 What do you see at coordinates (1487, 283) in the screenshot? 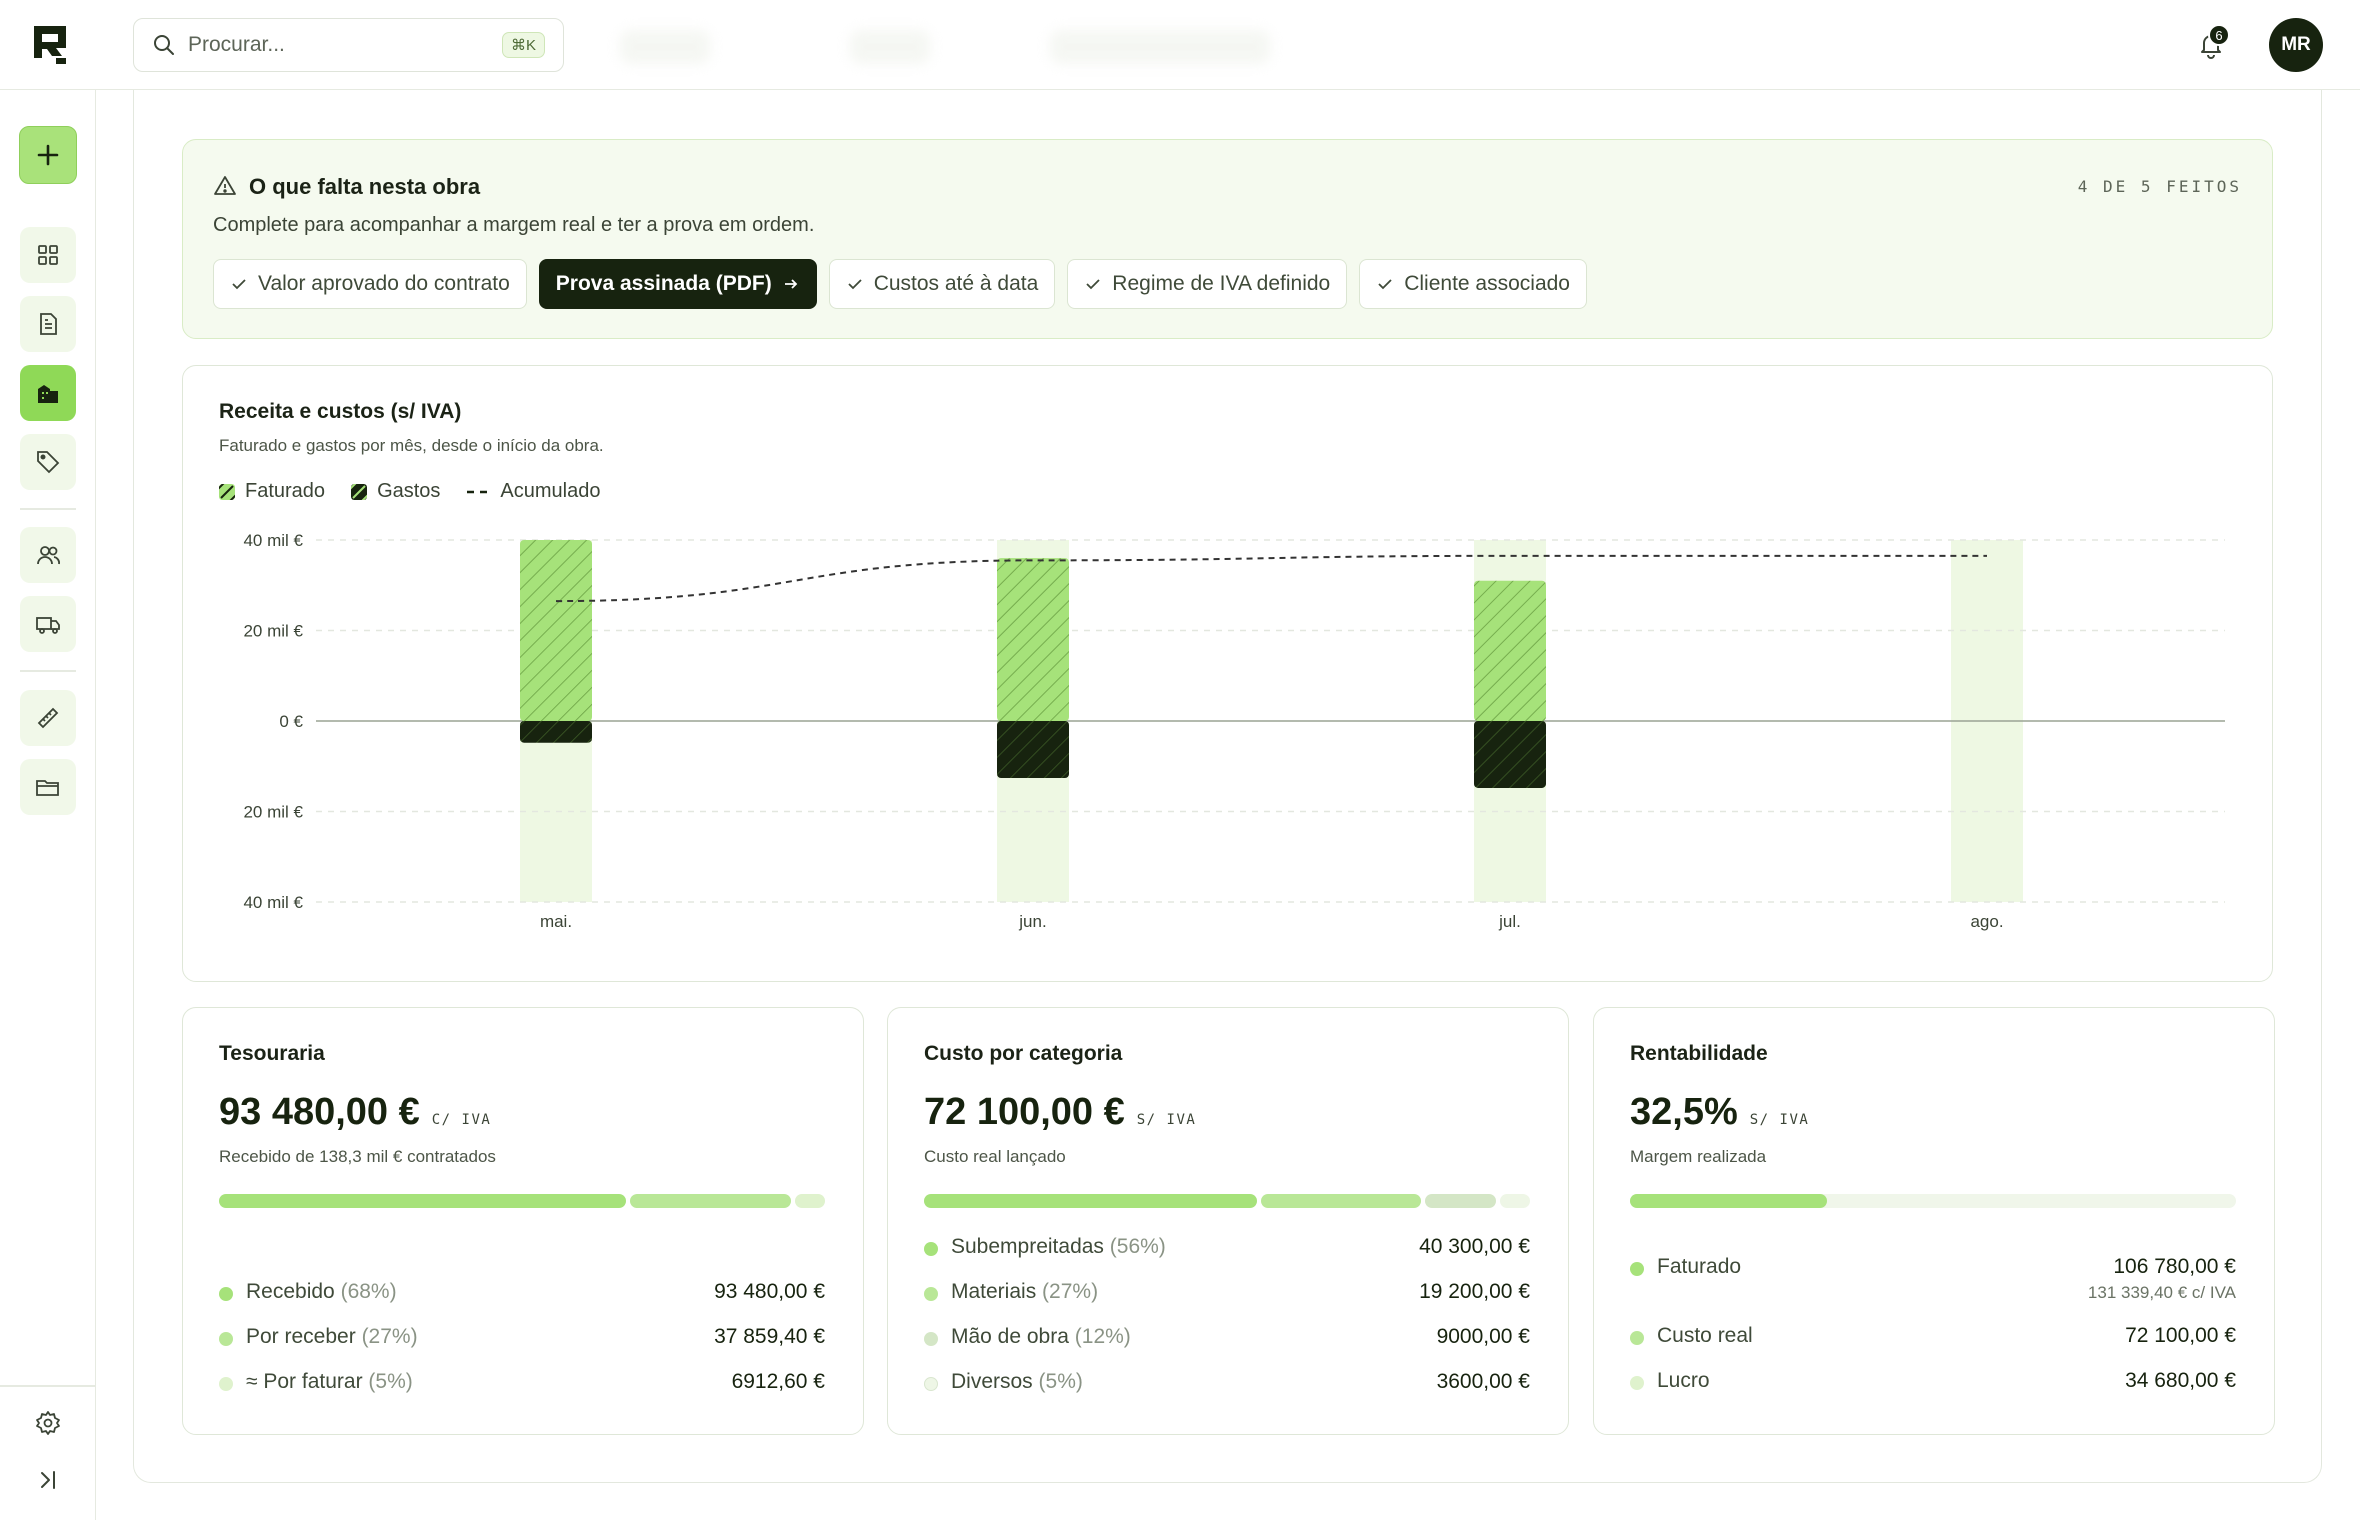
I see `chip-label: Cliente associado` at bounding box center [1487, 283].